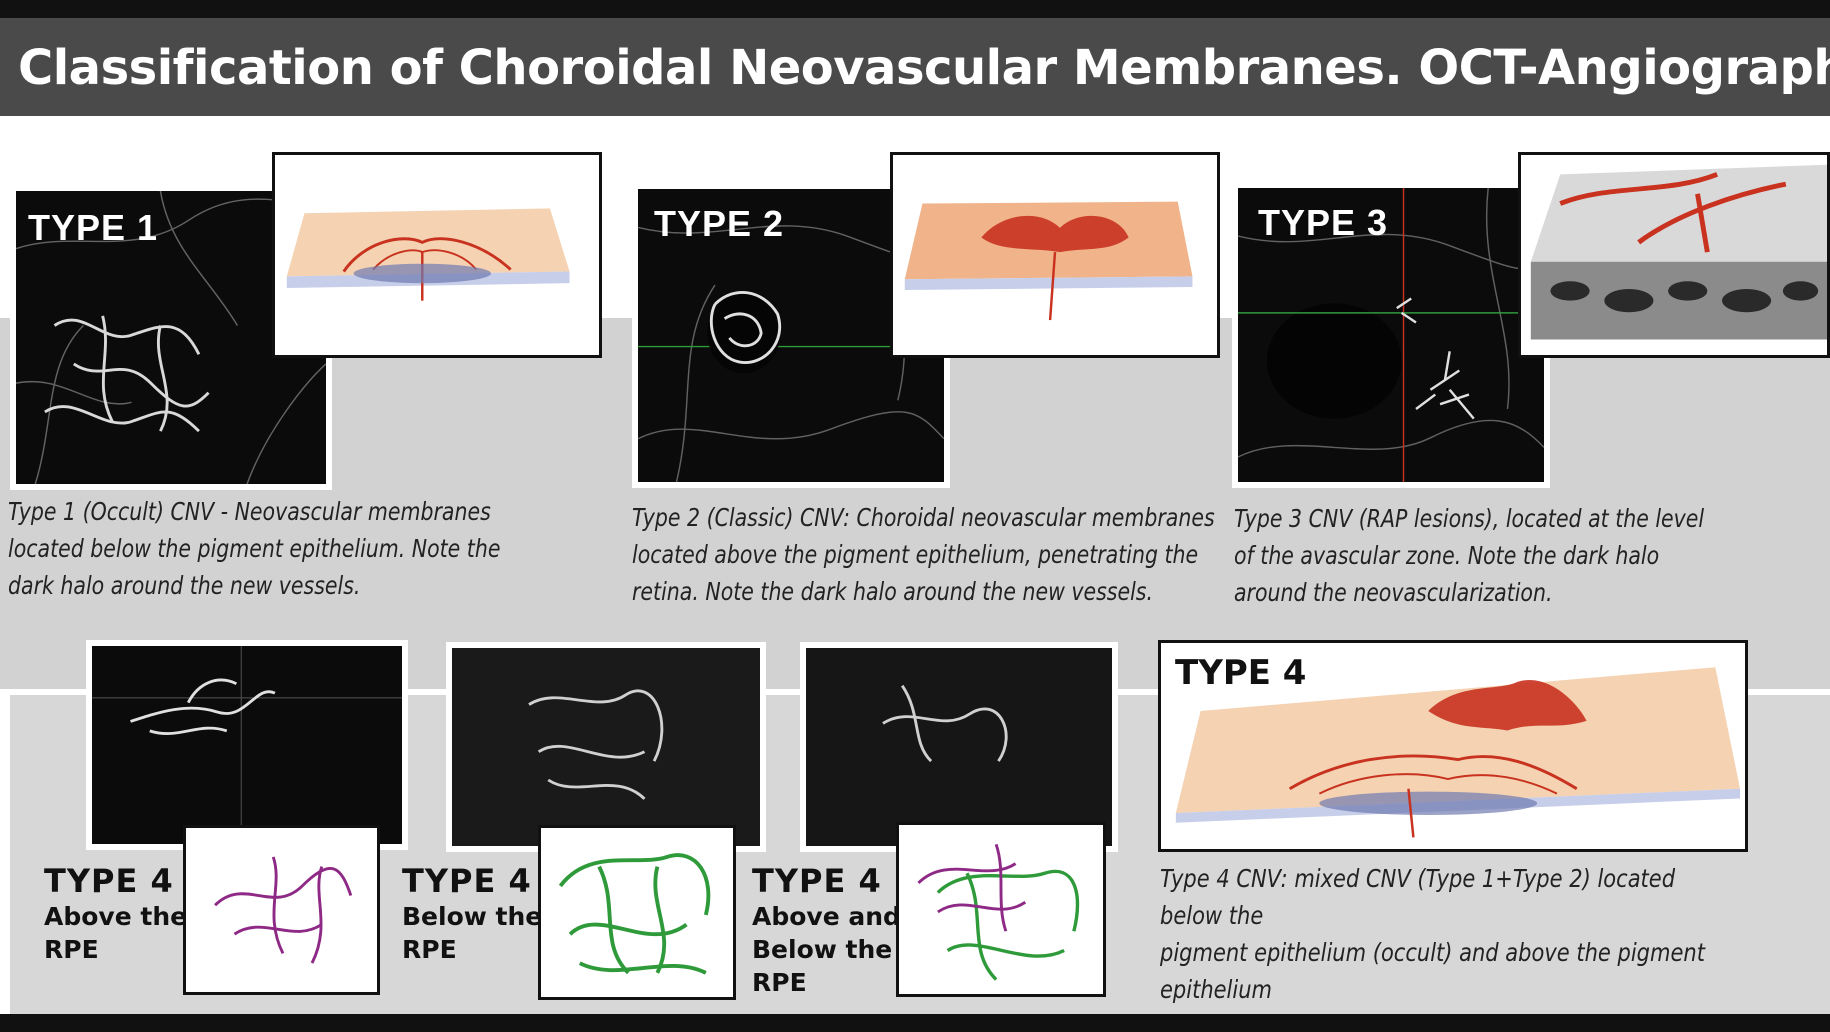 This screenshot has height=1032, width=1830. I want to click on type4-above-label: TYPE 4 Above the RPE, so click(115, 914).